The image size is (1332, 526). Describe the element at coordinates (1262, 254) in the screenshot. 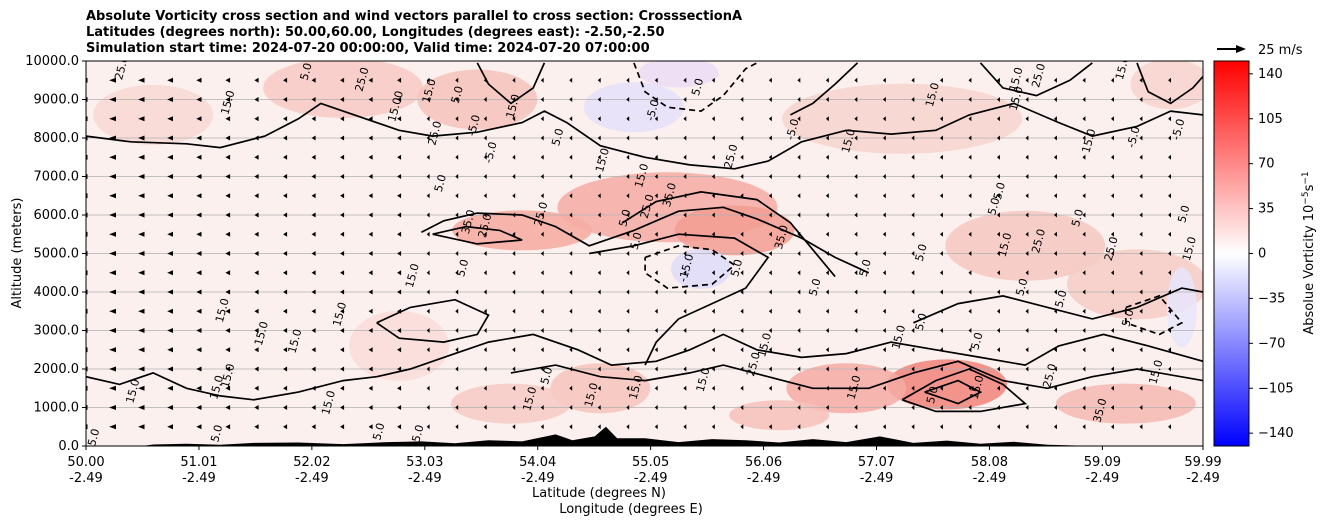

I see `colorbar-tick-label: 0` at that location.